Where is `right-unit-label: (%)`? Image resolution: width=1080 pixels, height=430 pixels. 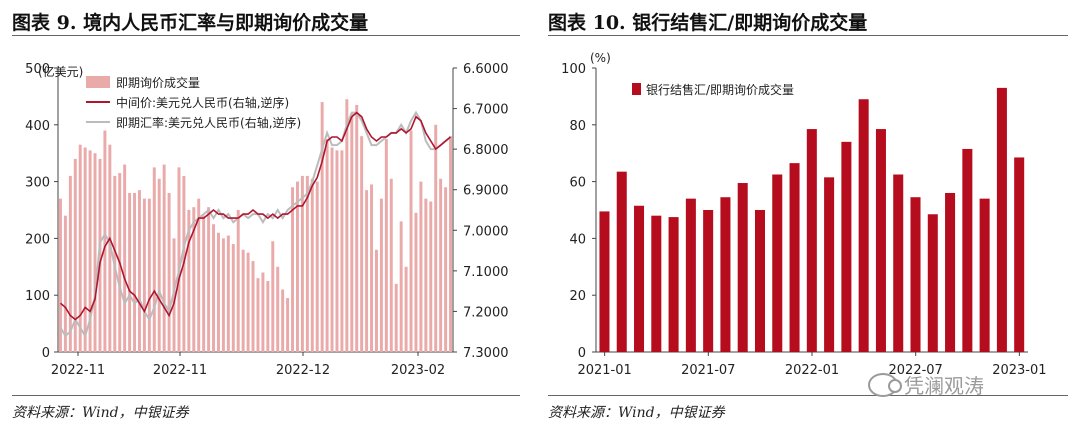
right-unit-label: (%) is located at coordinates (600, 58).